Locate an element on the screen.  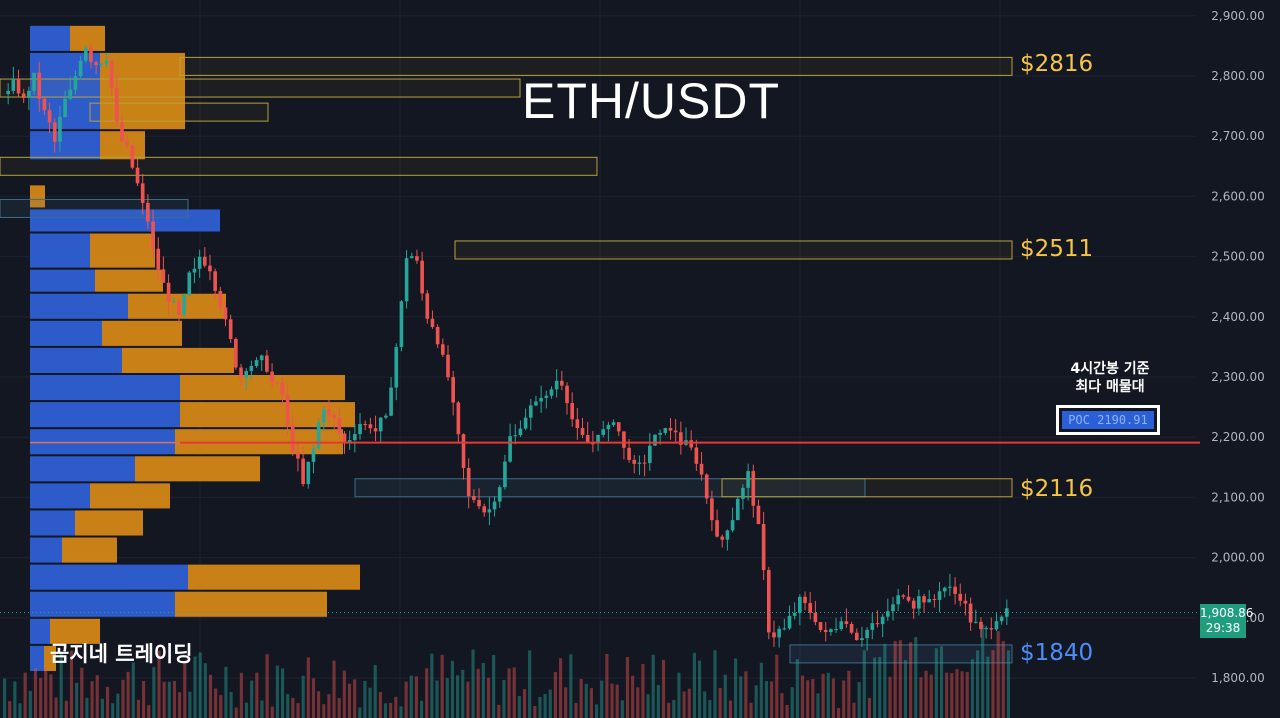
last-price-value: 1,908.86 is located at coordinates (1227, 613).